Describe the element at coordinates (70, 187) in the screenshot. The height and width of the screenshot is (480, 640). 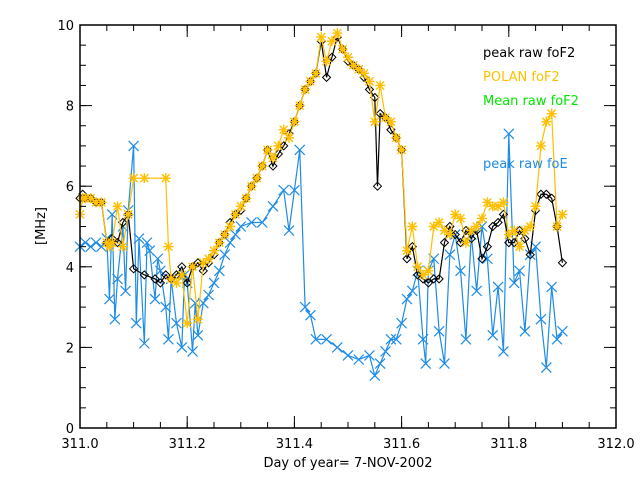
I see `y-tick-label: 6` at that location.